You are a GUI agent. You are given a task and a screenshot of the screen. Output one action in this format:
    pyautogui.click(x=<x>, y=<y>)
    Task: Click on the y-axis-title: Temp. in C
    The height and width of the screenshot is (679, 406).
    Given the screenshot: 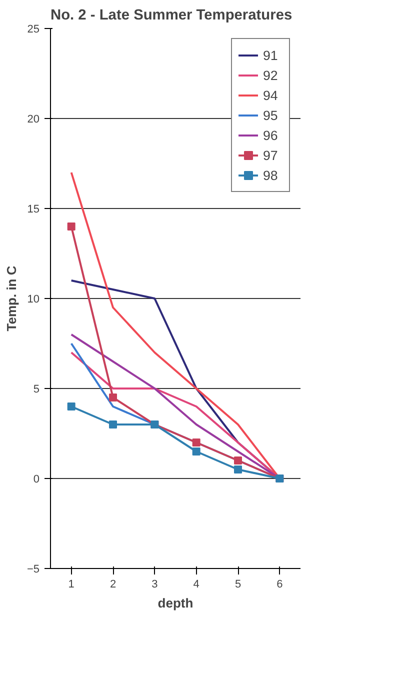 What is the action you would take?
    pyautogui.click(x=11, y=298)
    